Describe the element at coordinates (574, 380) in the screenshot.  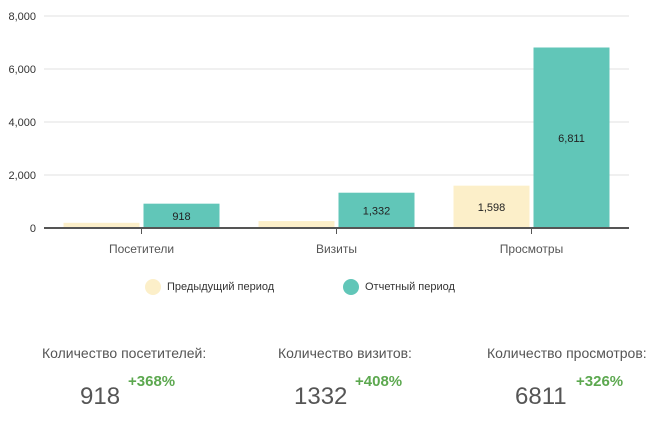
I see `stat-pageviews: Количество просмотров: +326% 6811` at that location.